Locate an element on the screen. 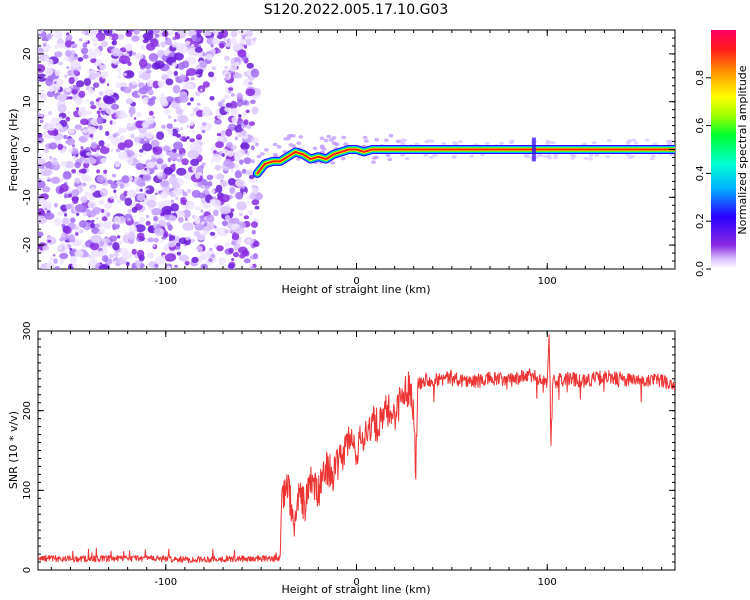 The height and width of the screenshot is (600, 750). figure-title: S120.2022.005.17.10.G03 is located at coordinates (356, 10).